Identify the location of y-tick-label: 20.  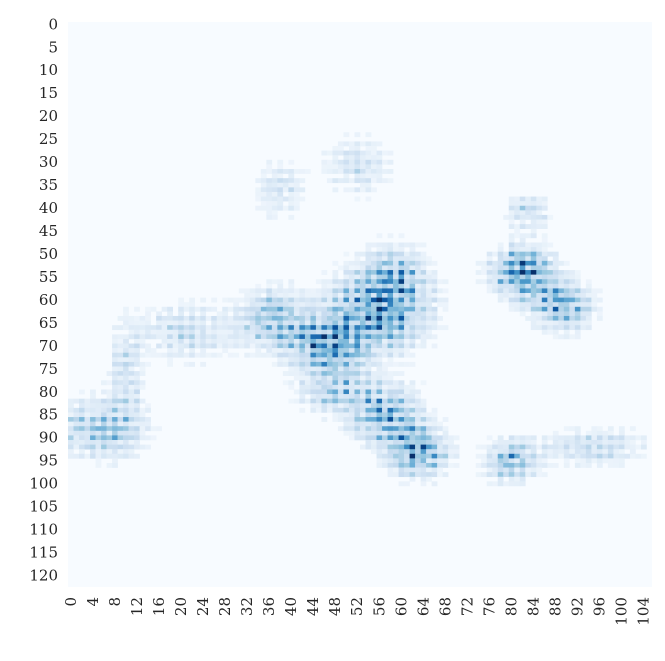
(48, 116).